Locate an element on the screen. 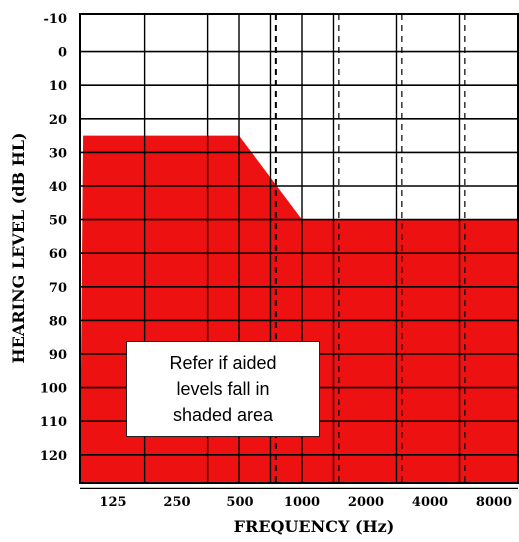 Image resolution: width=519 pixels, height=542 pixels. y-tick-label: 0 is located at coordinates (62, 53).